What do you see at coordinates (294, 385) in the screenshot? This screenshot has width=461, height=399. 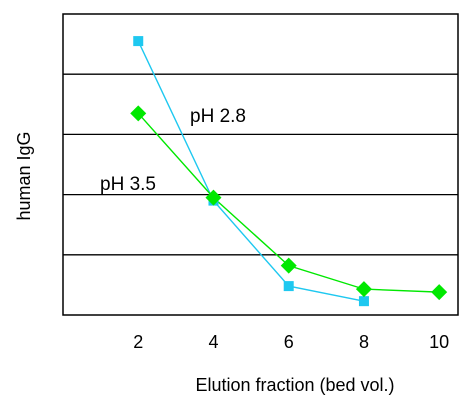 I see `x-axis-label: Elution fraction (bed vol.)` at bounding box center [294, 385].